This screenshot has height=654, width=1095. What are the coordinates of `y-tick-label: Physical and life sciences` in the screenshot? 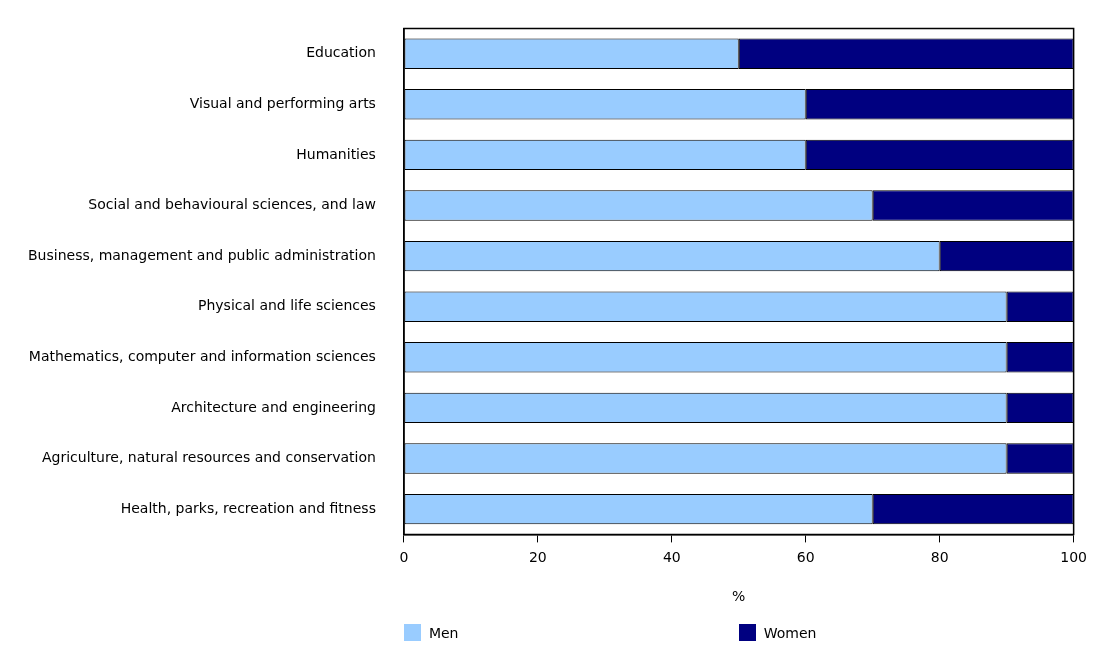 It's located at (286, 305).